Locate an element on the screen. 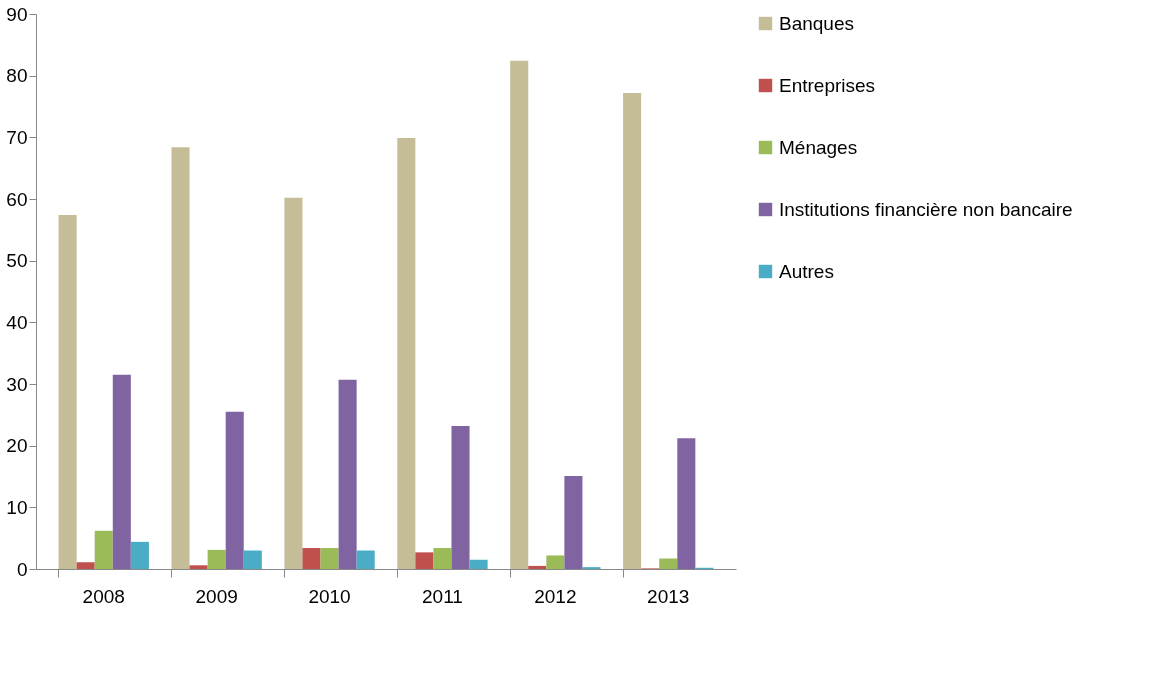  legend-label: Institutions financière non bancaire is located at coordinates (926, 209).